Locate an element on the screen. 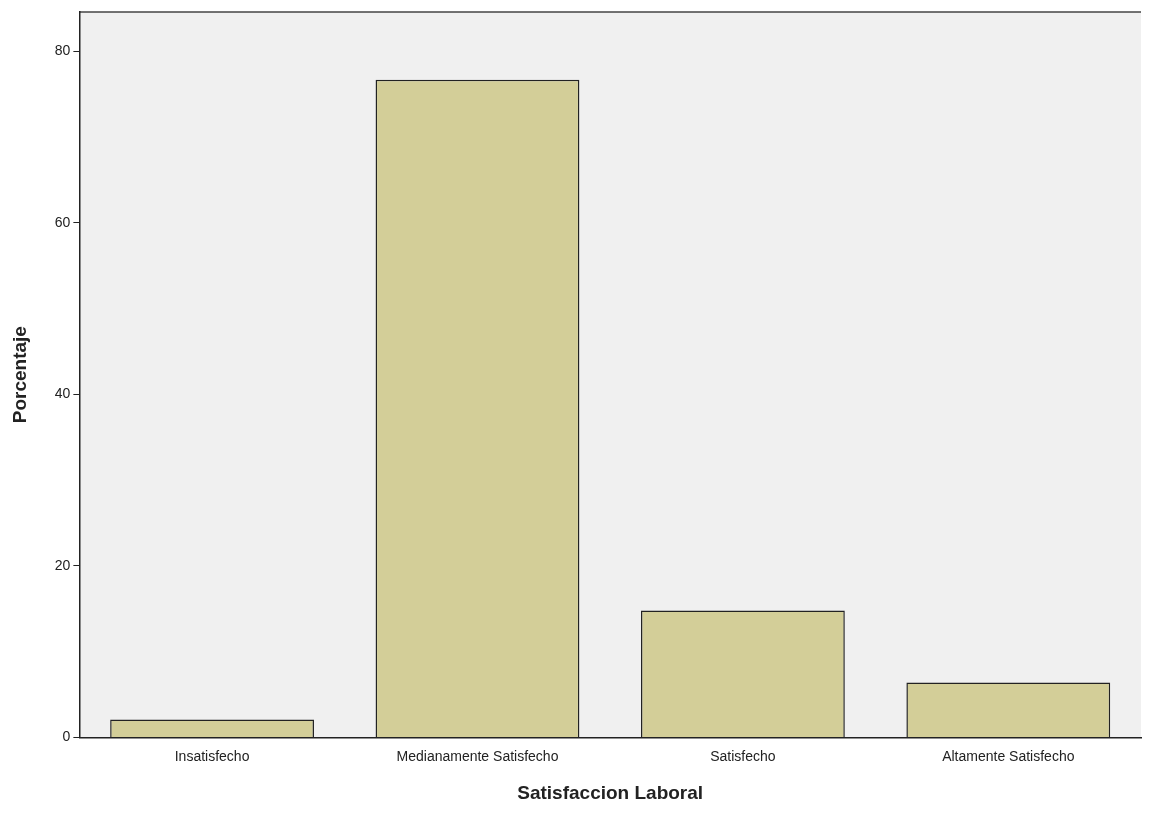  y-tick-label: 20 is located at coordinates (62, 564).